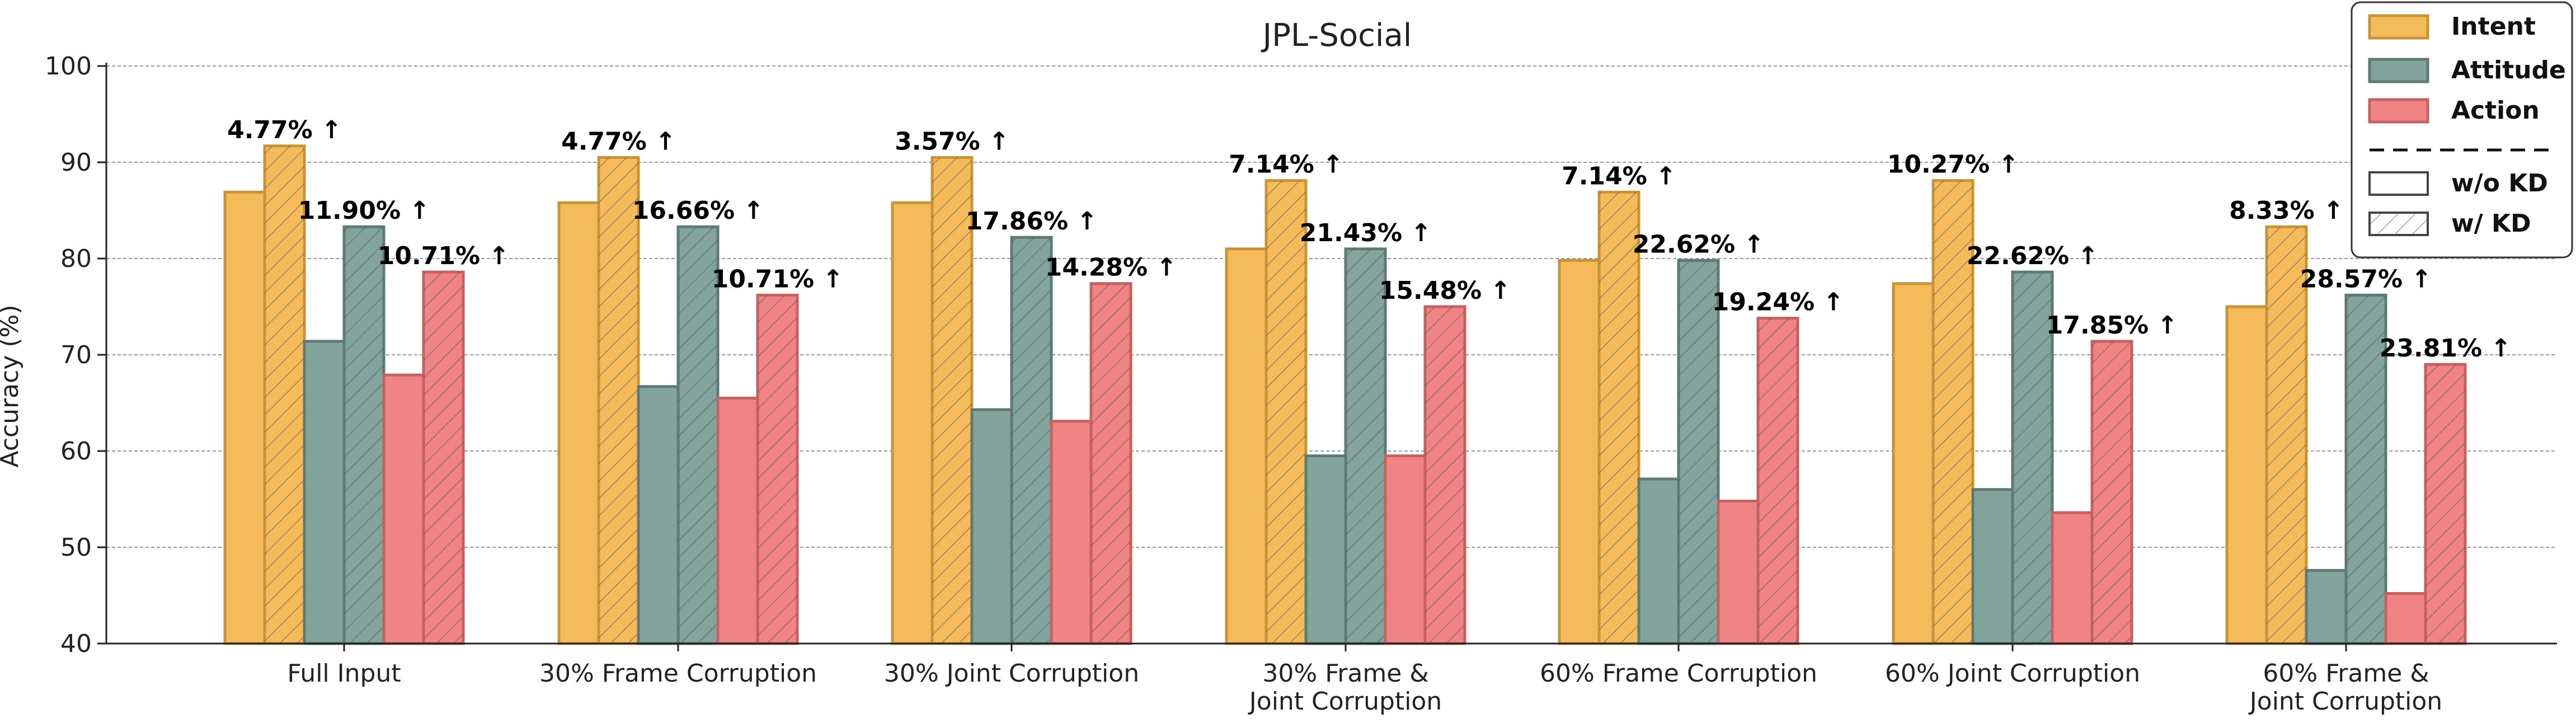 Image resolution: width=2576 pixels, height=723 pixels. What do you see at coordinates (2012, 673) in the screenshot?
I see `x-tick-label: 60% Joint Corruption` at bounding box center [2012, 673].